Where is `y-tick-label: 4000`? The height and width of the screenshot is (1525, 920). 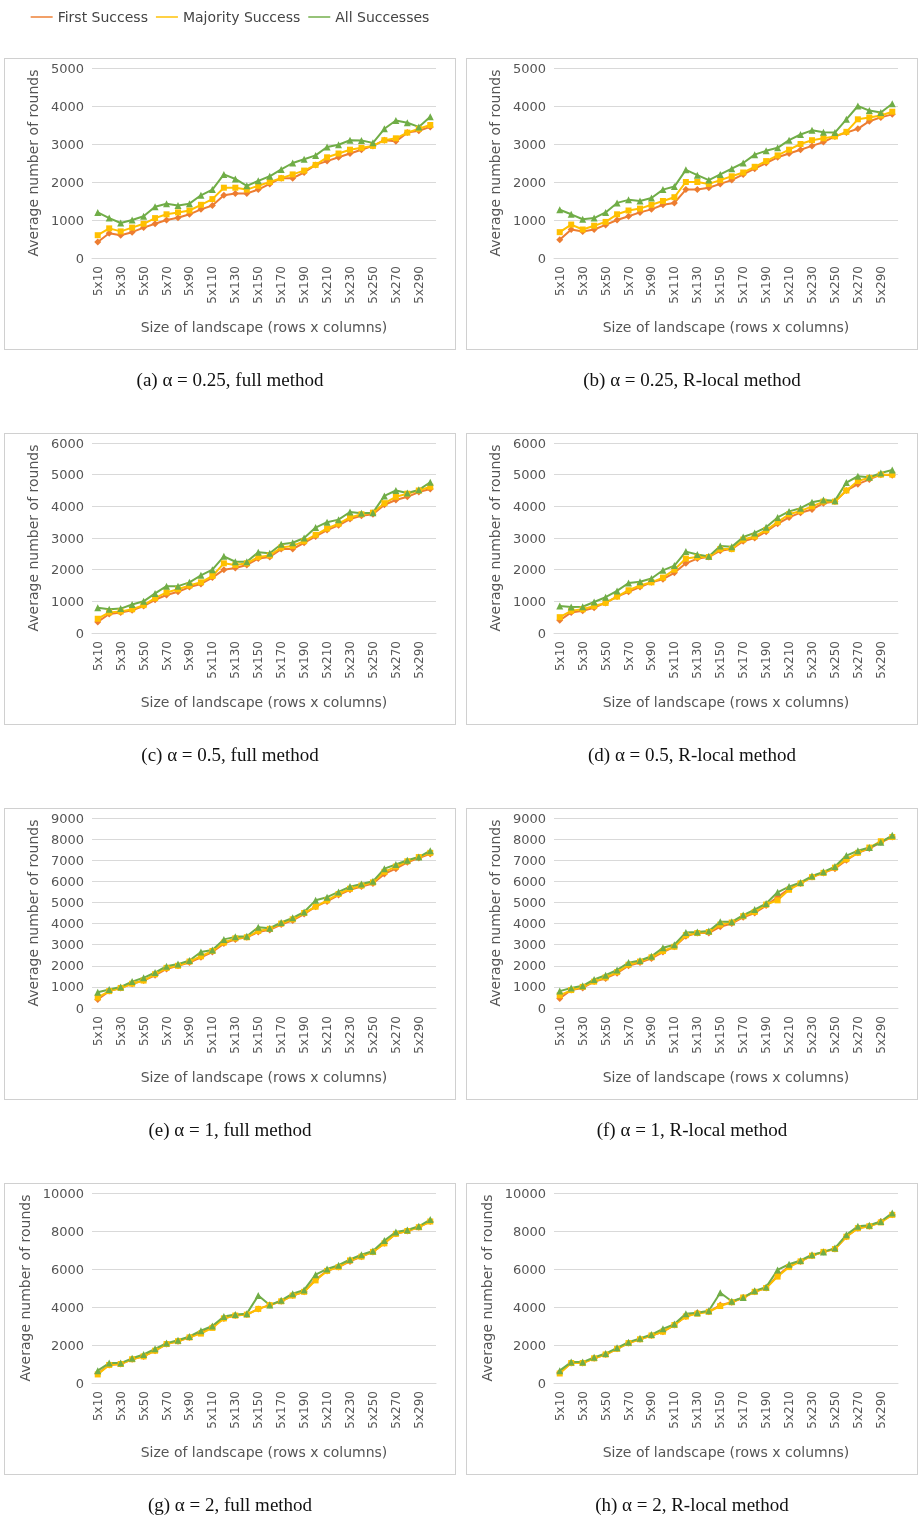 y-tick-label: 4000 is located at coordinates (529, 506).